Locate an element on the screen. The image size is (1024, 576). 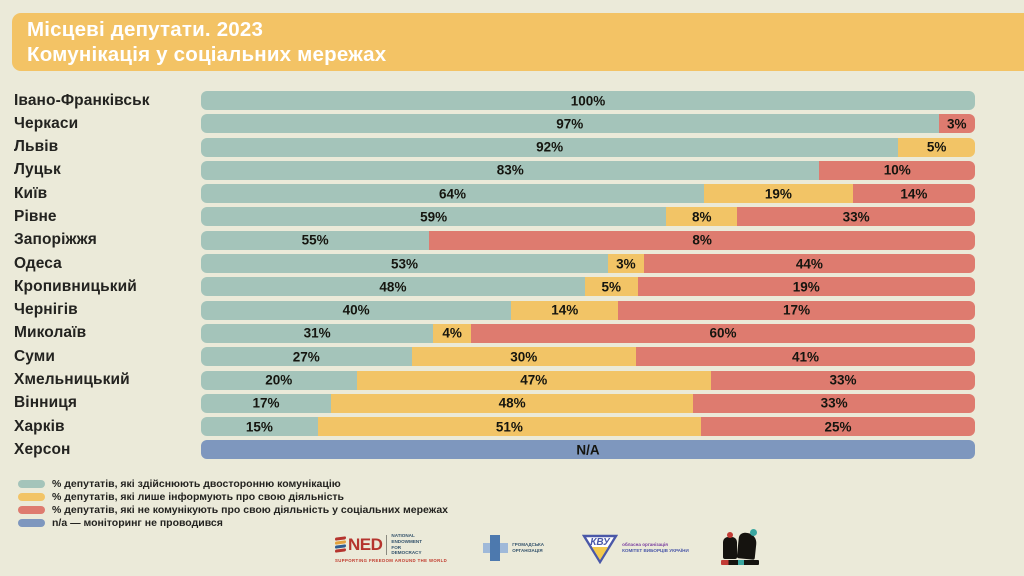
teal-dot-icon is located at coordinates (753, 532).